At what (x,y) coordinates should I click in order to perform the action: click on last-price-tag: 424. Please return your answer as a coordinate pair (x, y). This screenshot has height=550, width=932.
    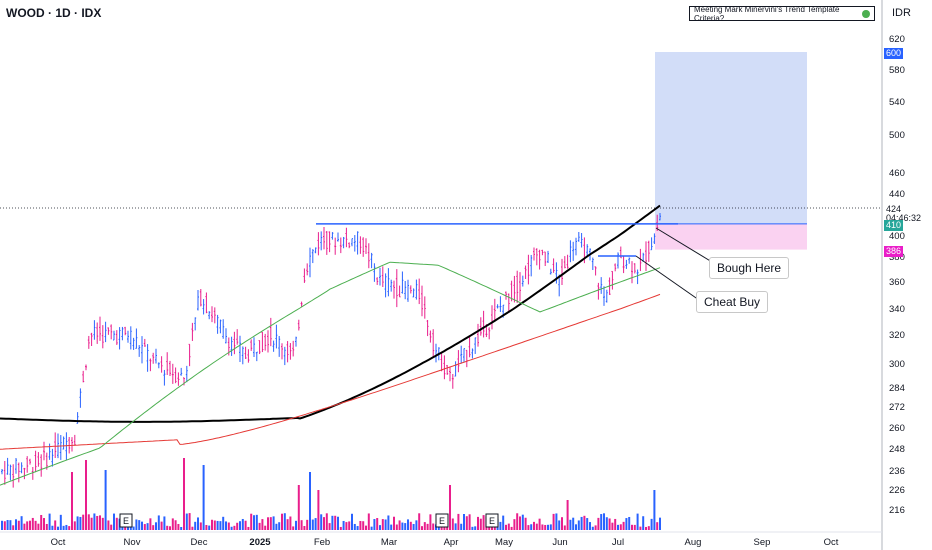
    Looking at the image, I should click on (894, 209).